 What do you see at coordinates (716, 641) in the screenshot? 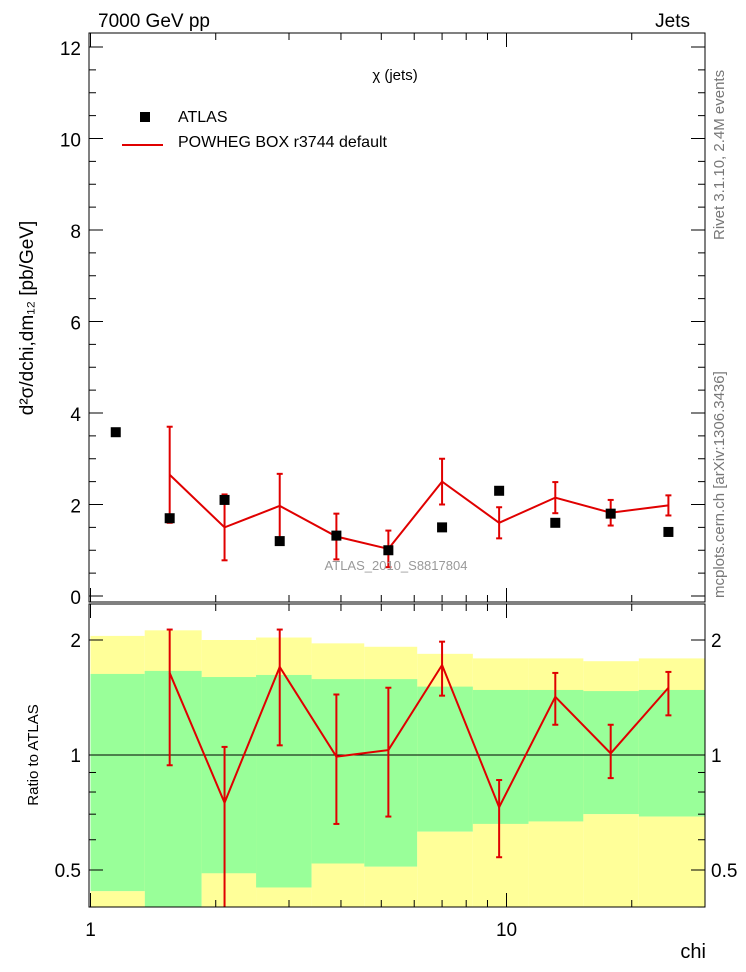
I see `ratio-y-tick-label-right: 2` at bounding box center [716, 641].